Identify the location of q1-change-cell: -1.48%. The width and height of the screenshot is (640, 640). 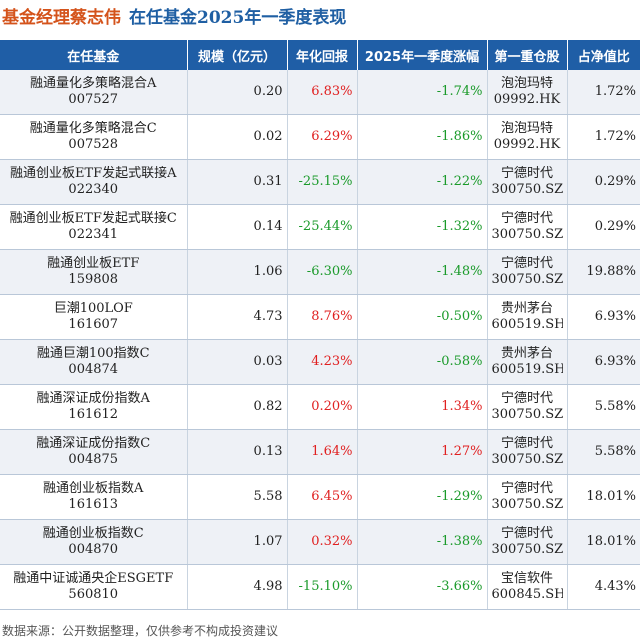
(422, 272).